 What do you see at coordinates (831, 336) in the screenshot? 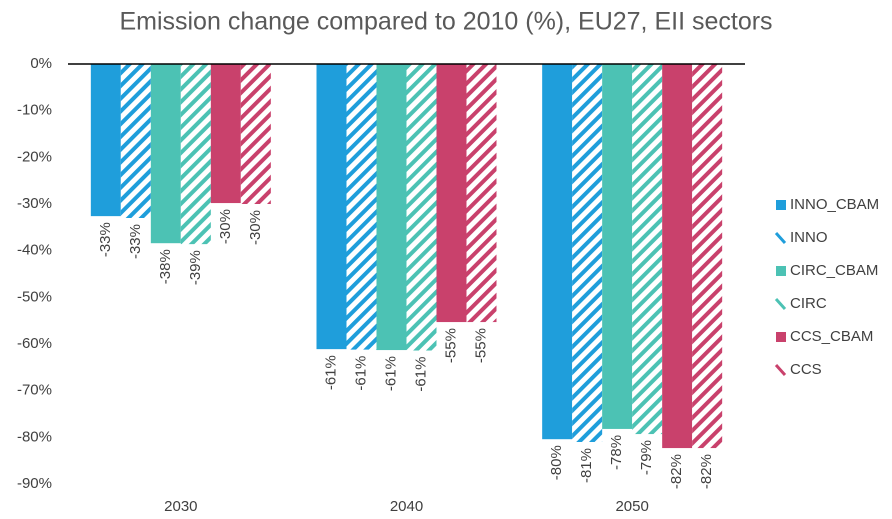
I see `legend-label: CCS_CBAM` at bounding box center [831, 336].